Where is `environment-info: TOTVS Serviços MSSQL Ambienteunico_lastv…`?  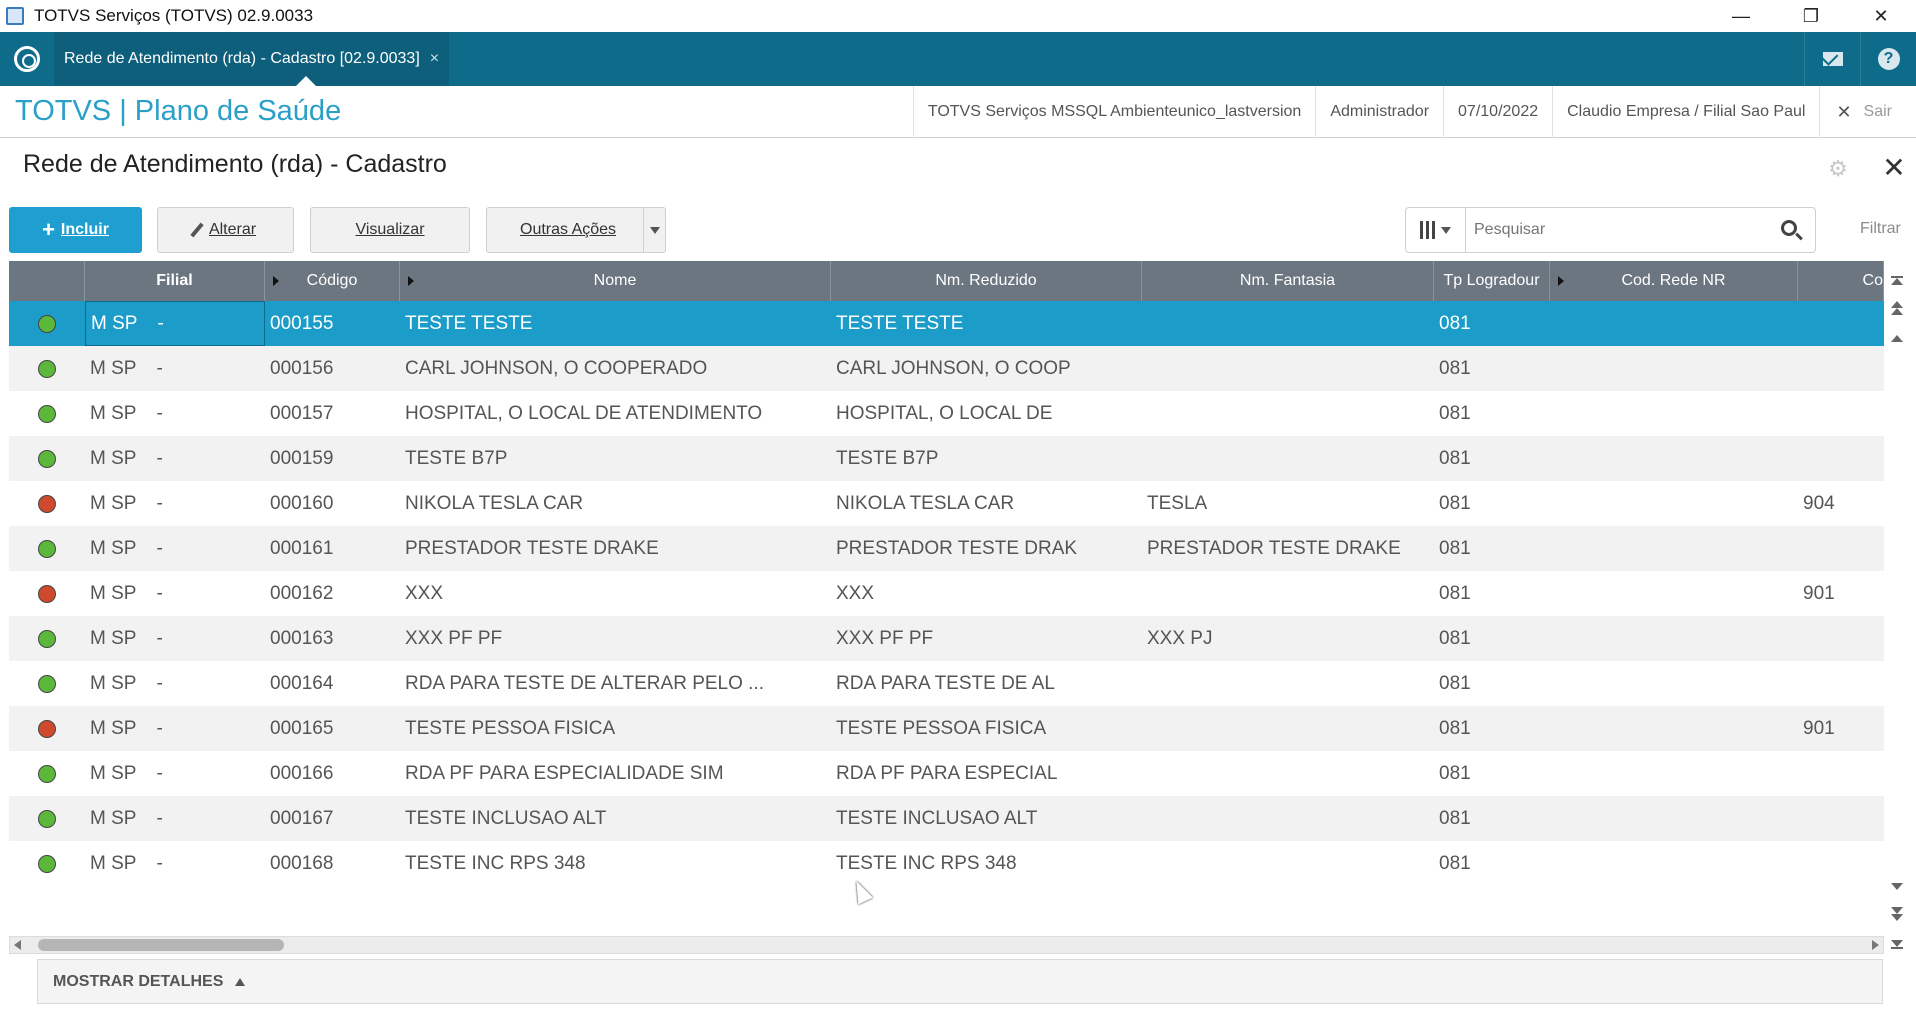
environment-info: TOTVS Serviços MSSQL Ambienteunico_lastv… is located at coordinates (1114, 112).